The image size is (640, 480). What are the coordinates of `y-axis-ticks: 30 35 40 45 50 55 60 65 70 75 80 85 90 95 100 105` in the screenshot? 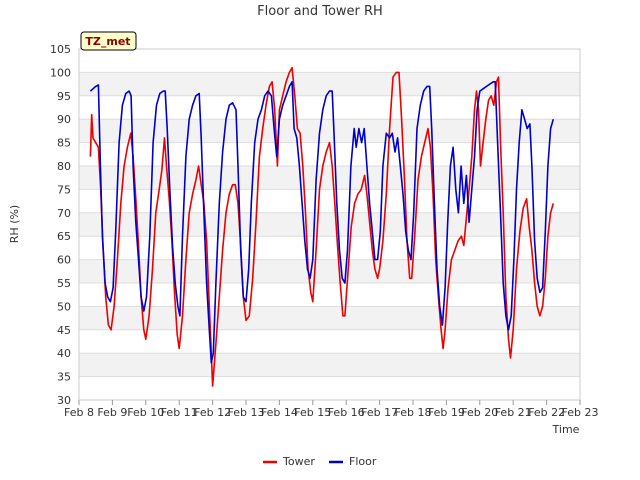 It's located at (60, 225).